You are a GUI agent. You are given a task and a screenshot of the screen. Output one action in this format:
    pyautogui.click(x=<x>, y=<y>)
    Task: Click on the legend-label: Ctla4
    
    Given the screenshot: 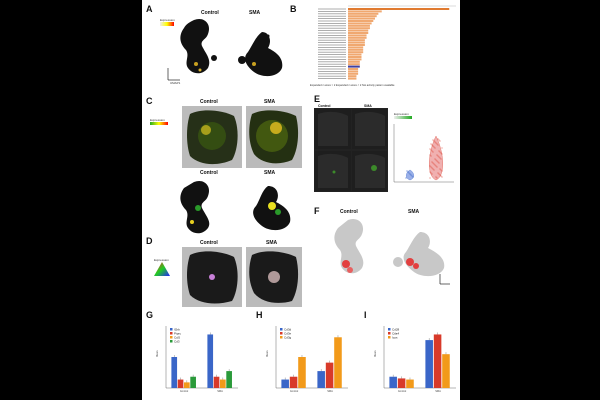 What is the action you would take?
    pyautogui.click(x=395, y=333)
    